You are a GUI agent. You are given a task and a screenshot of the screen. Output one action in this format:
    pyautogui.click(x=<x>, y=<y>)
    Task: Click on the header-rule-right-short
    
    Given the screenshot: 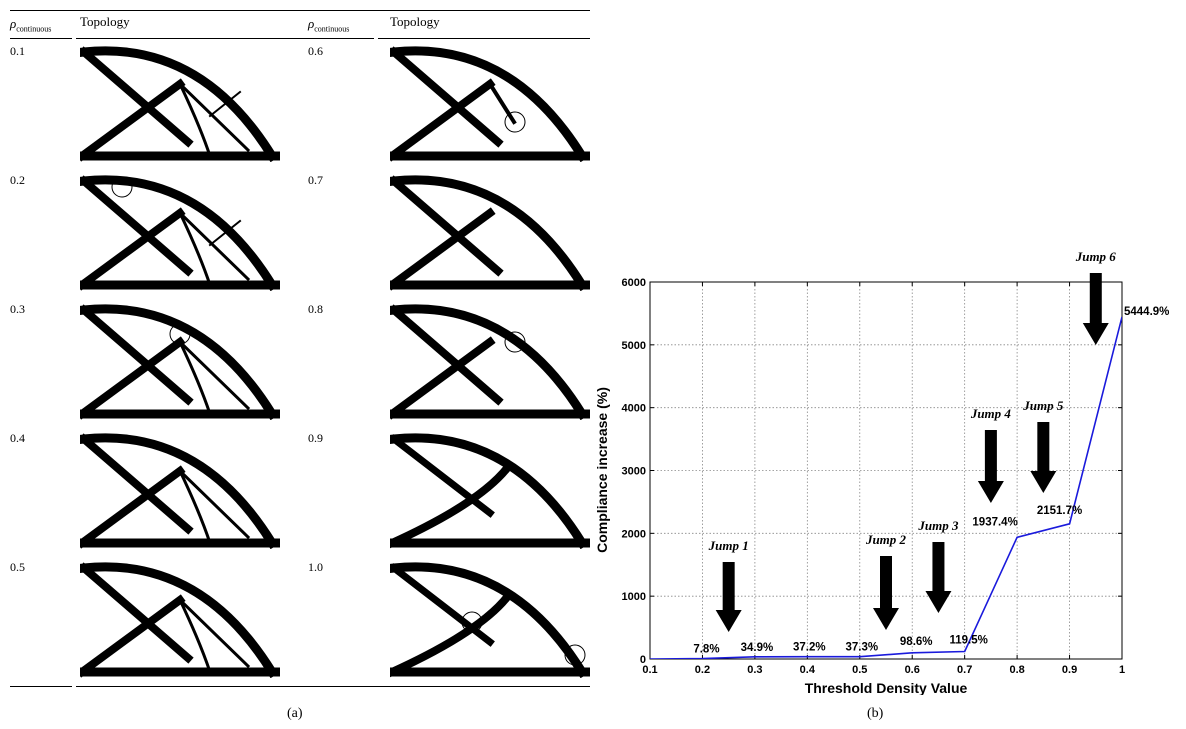 What is the action you would take?
    pyautogui.click(x=336, y=38)
    